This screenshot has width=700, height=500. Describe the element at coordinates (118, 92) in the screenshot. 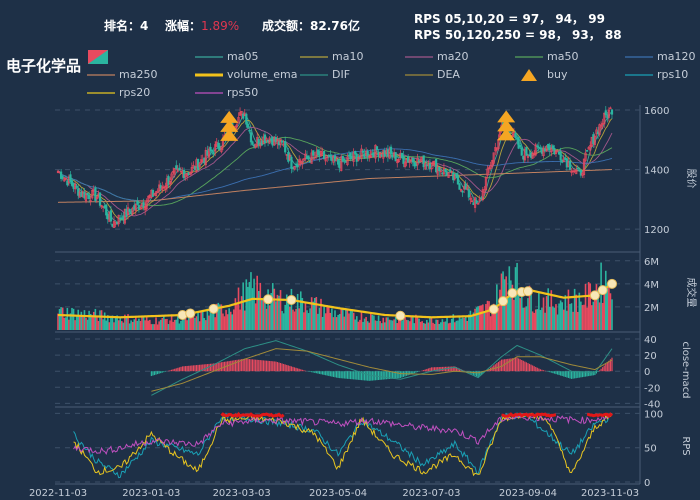

I see `legend-item-rps20: rps20` at that location.